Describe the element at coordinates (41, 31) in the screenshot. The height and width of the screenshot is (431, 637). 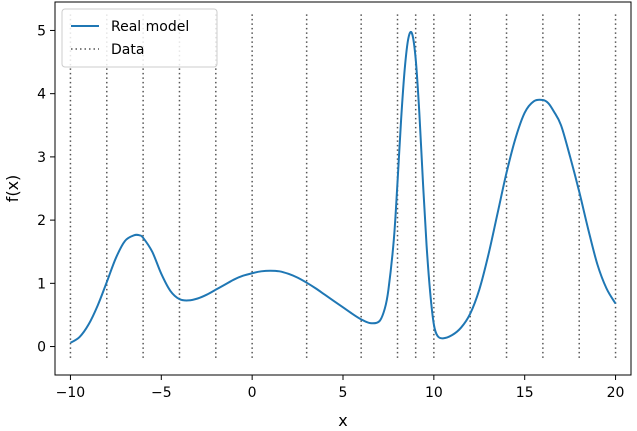
I see `y-tick-label-5: 5` at that location.